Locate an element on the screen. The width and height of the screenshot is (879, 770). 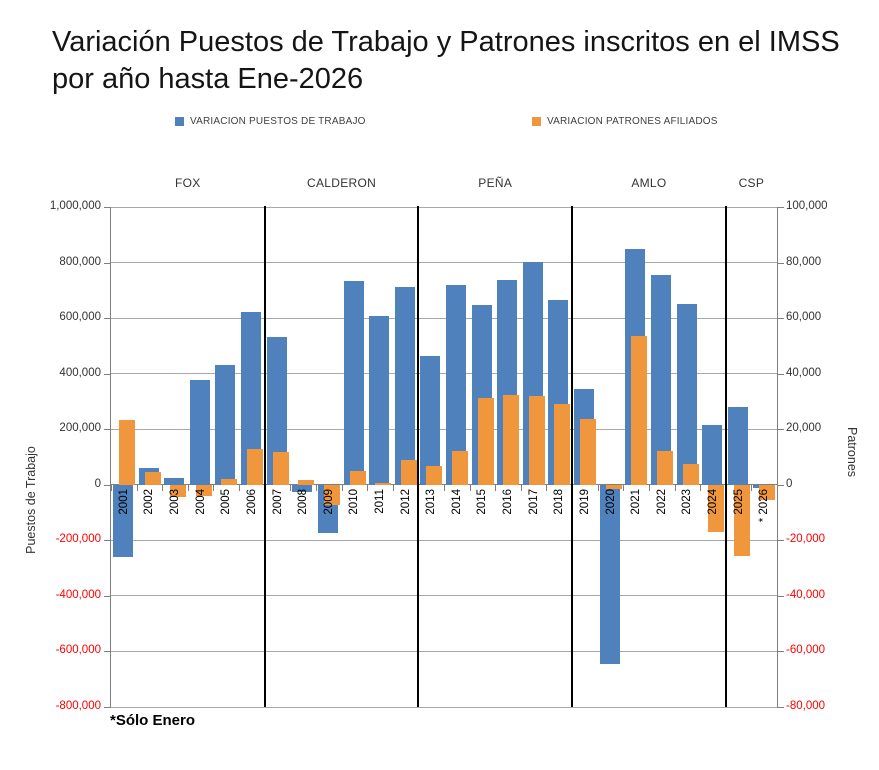
bar-patrones-2015 is located at coordinates (485, 441).